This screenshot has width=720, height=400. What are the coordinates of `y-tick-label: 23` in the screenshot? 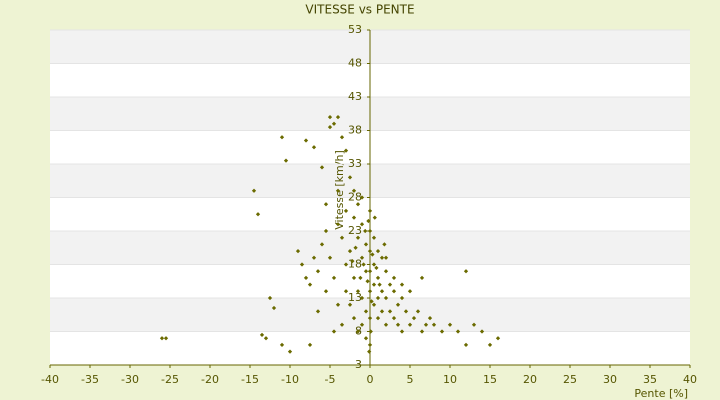 It's located at (355, 230).